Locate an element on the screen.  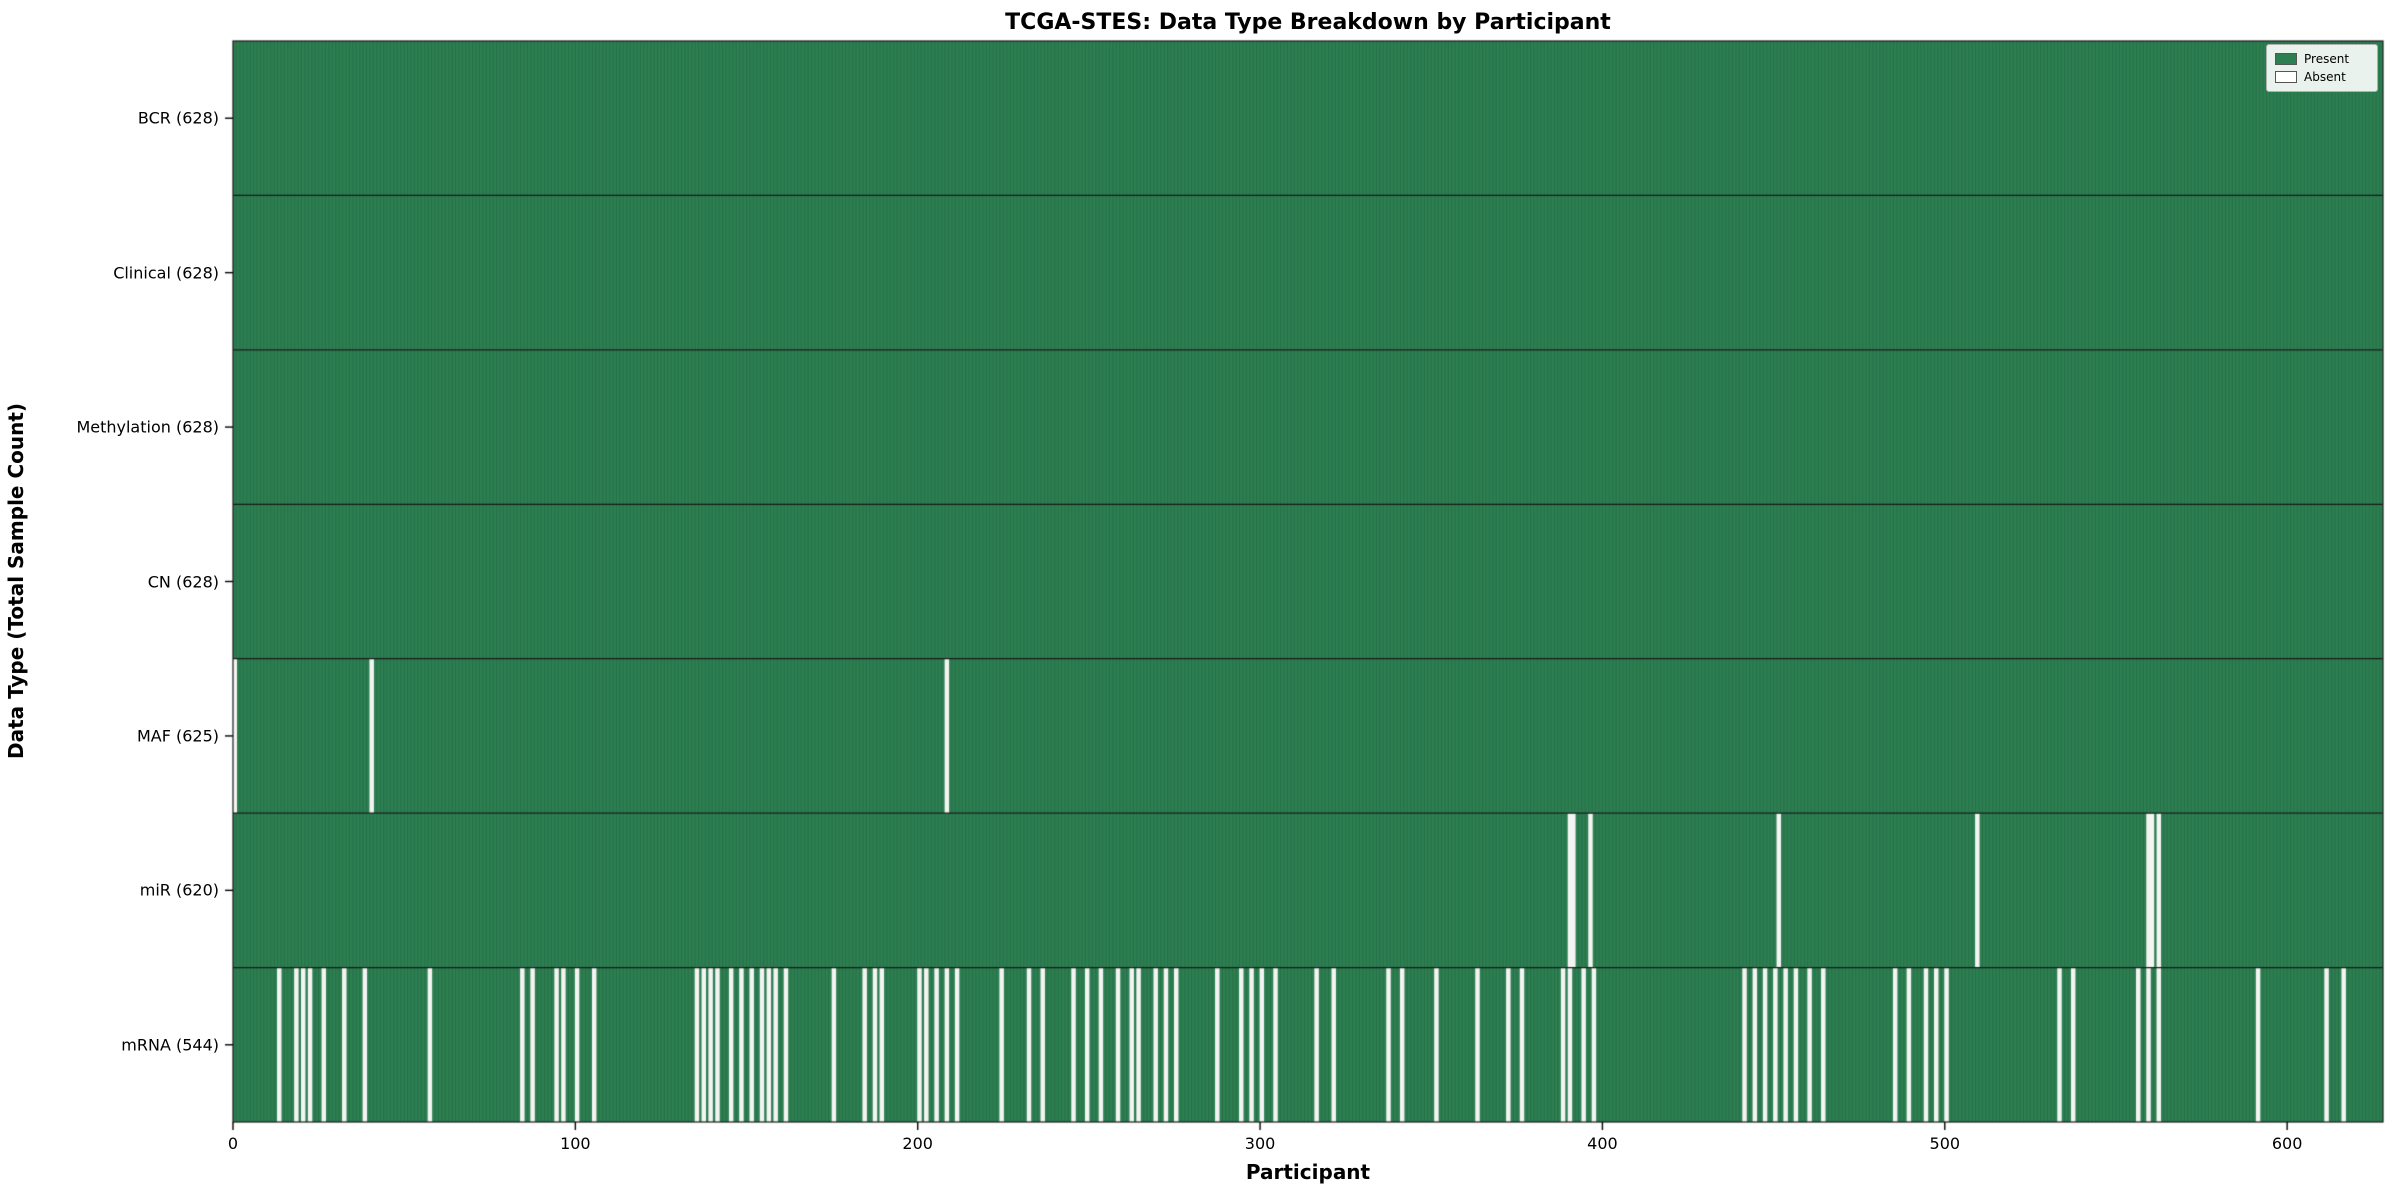
legend-label-absent: Absent is located at coordinates (2325, 77).